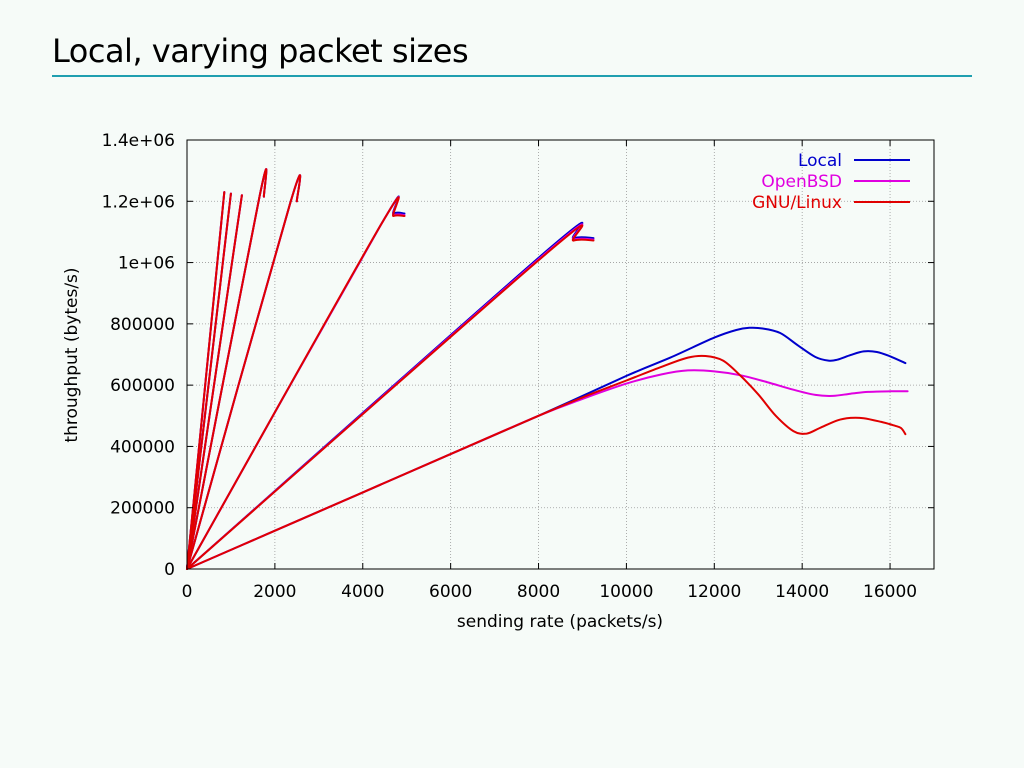 This screenshot has height=768, width=1024. I want to click on y-tick-label: 600000, so click(142, 386).